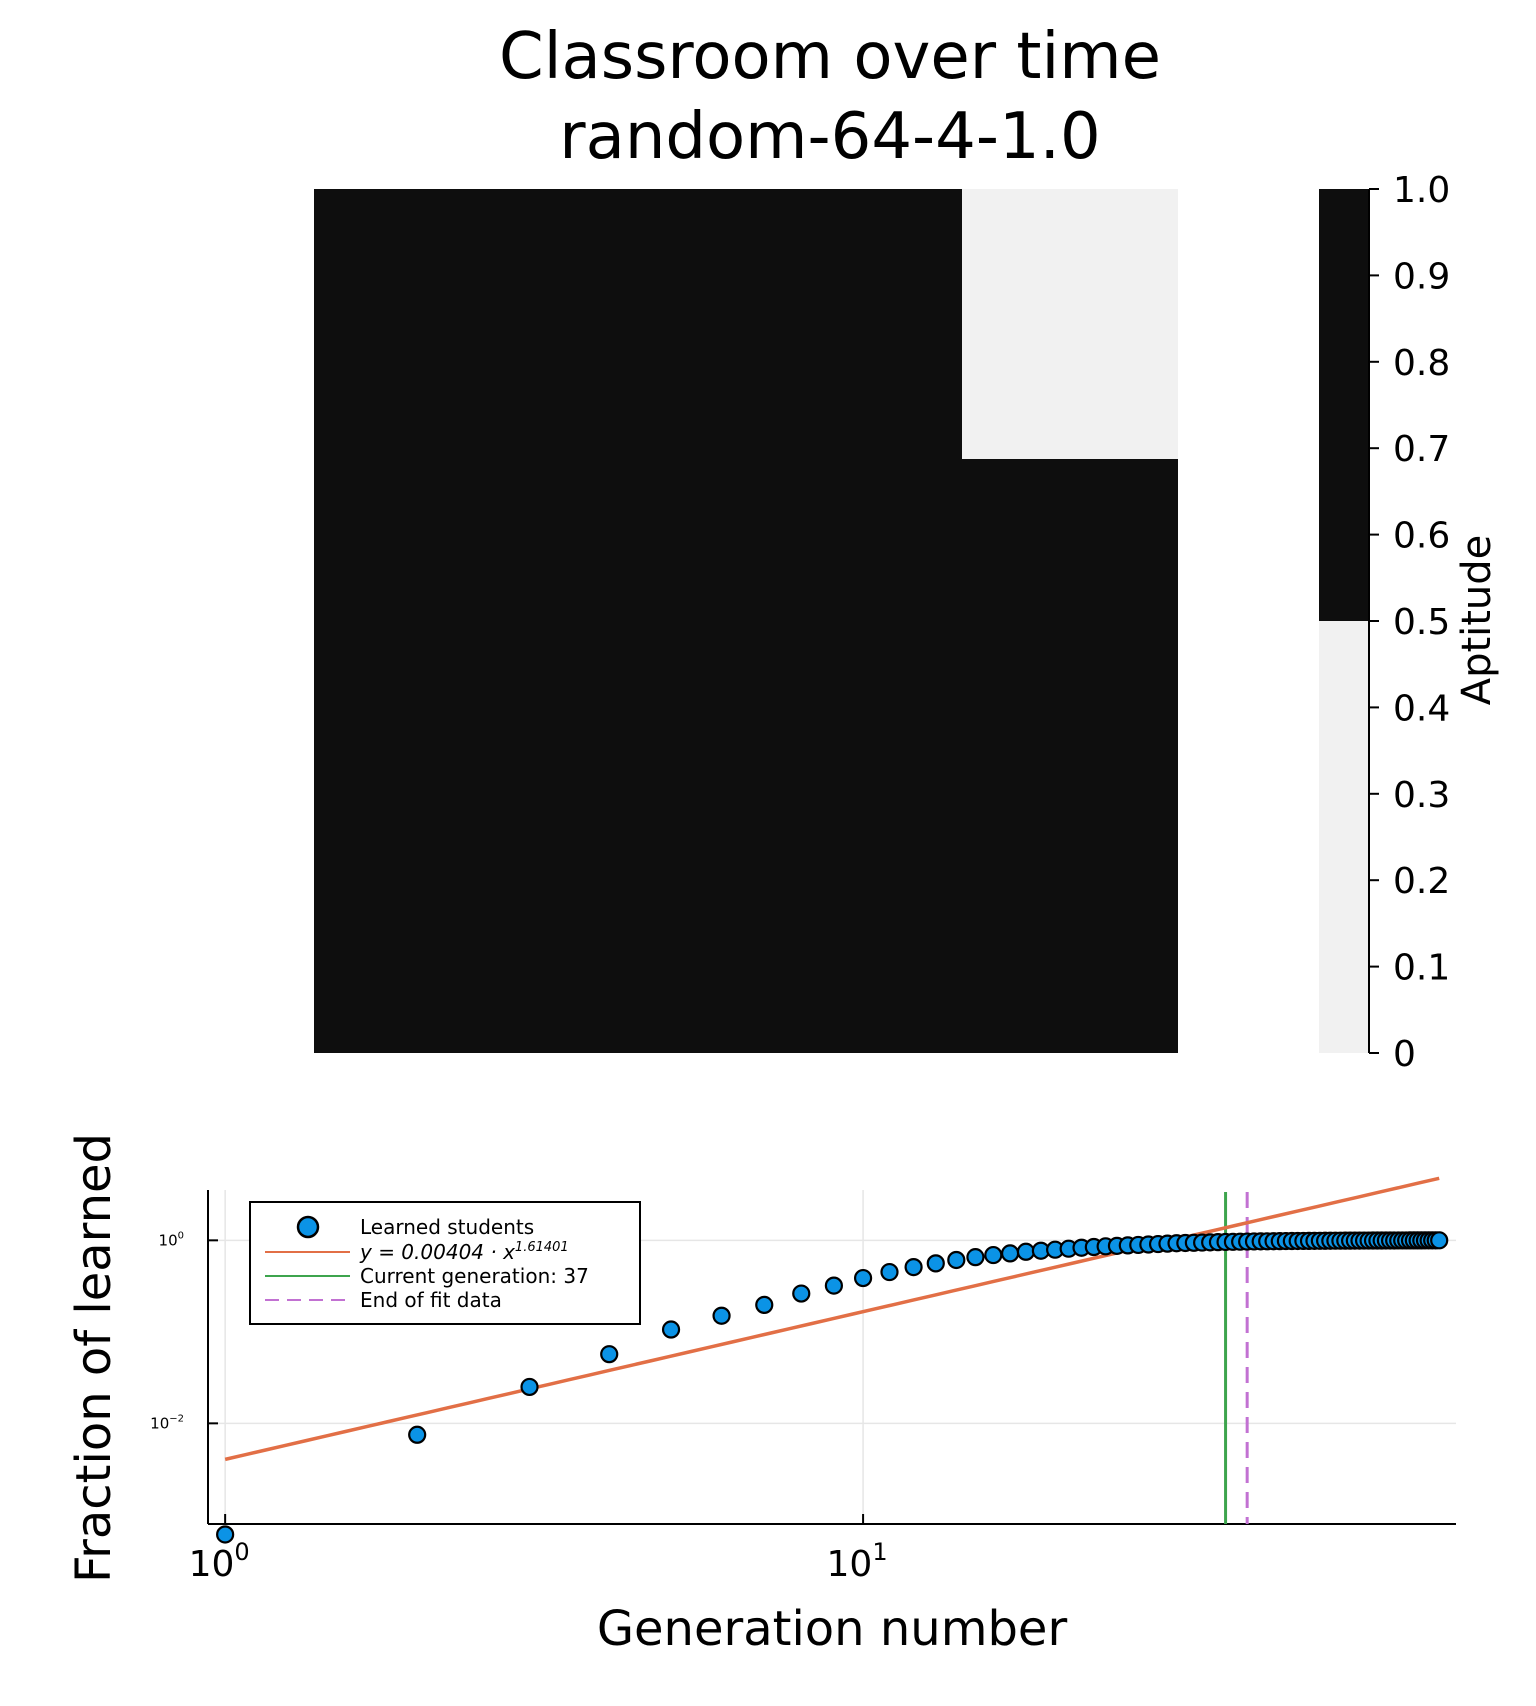  What do you see at coordinates (1421, 968) in the screenshot?
I see `colorbar-tick-label: 0.1` at bounding box center [1421, 968].